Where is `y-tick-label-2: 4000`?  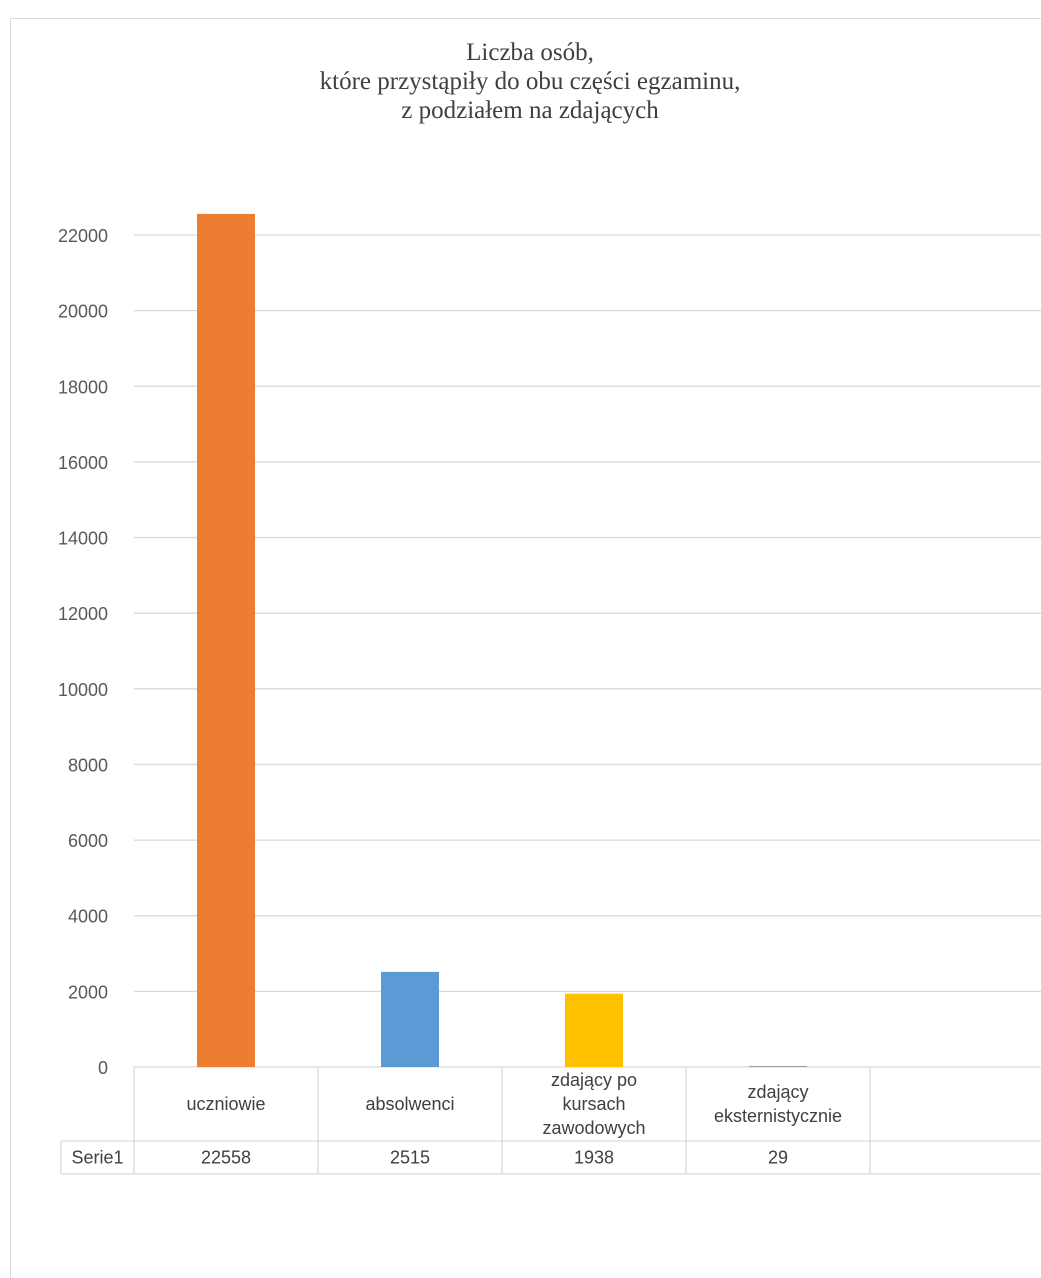 y-tick-label-2: 4000 is located at coordinates (88, 917).